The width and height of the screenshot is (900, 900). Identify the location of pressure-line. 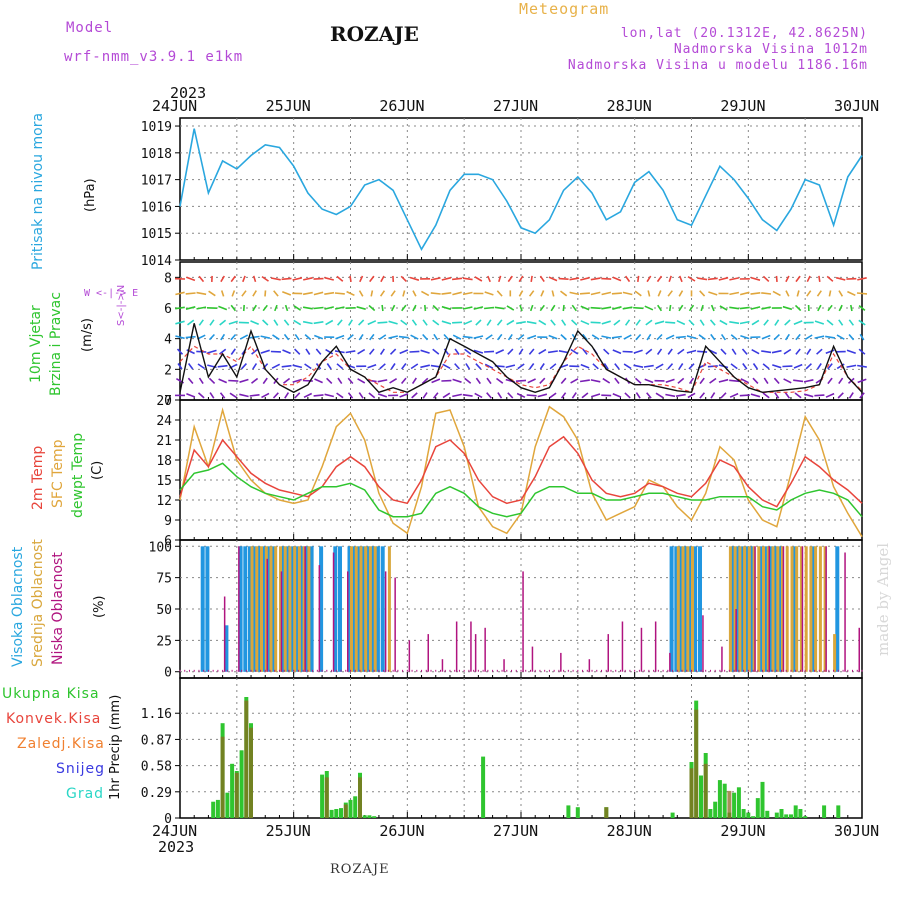
(521, 189).